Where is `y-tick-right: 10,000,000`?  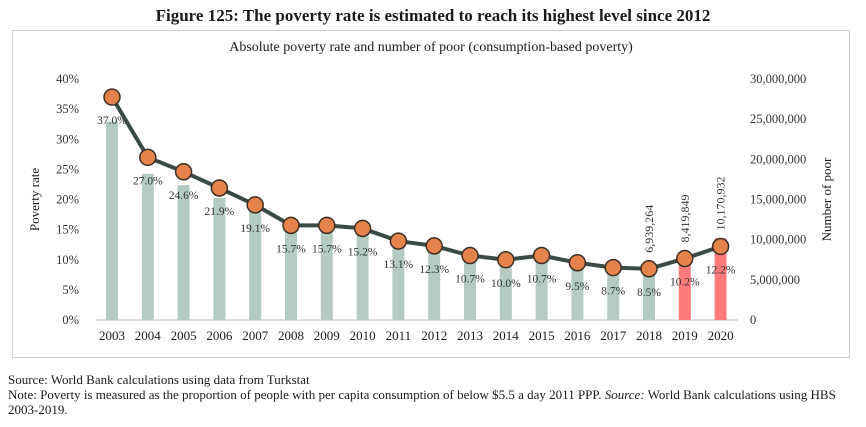 y-tick-right: 10,000,000 is located at coordinates (778, 240).